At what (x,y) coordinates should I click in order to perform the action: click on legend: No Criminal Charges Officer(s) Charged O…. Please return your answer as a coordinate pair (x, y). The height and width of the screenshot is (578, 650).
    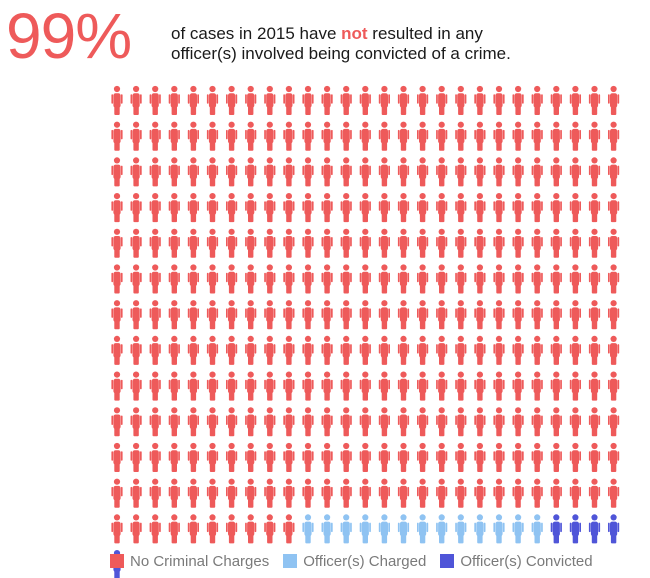
    Looking at the image, I should click on (351, 561).